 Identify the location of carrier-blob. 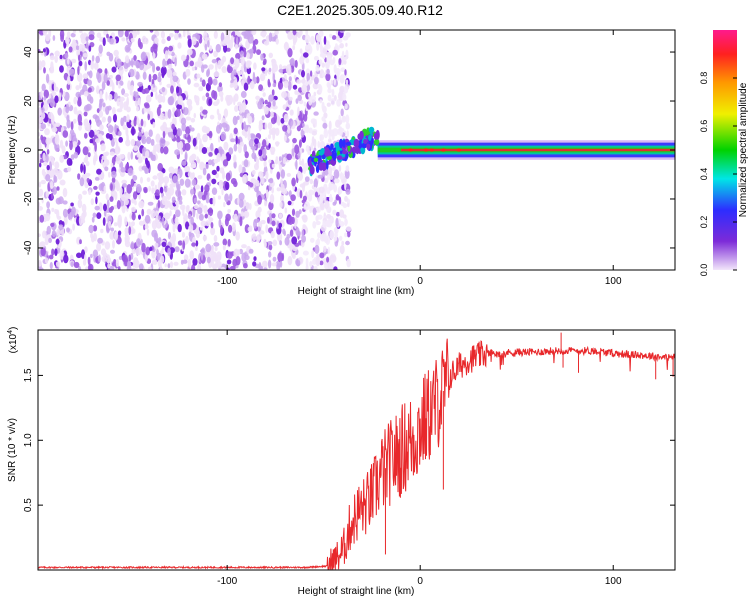
(432, 150).